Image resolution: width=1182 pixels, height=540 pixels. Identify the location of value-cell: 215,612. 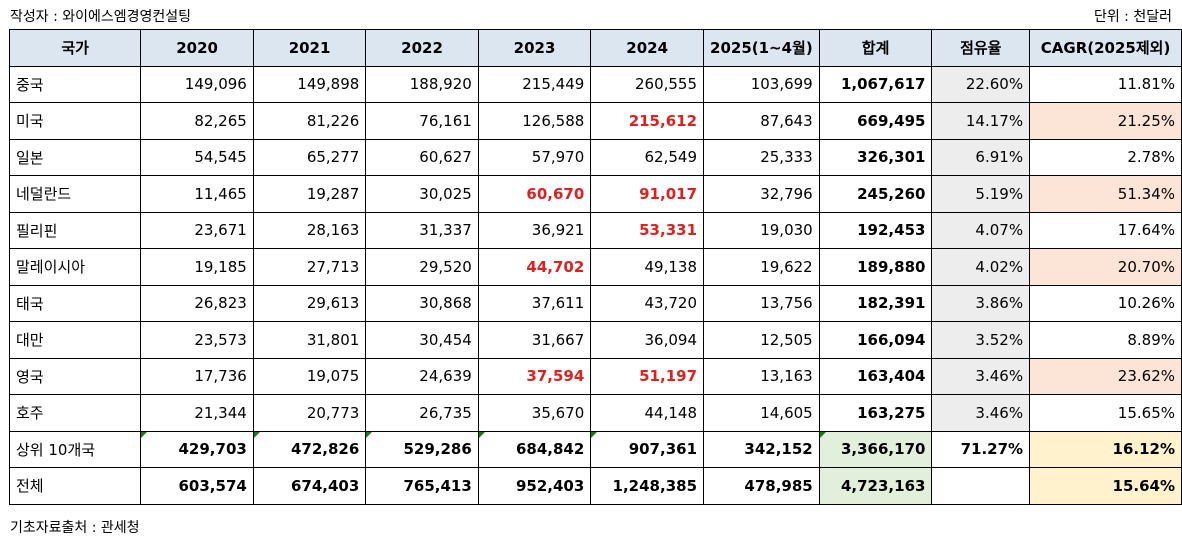
(647, 121).